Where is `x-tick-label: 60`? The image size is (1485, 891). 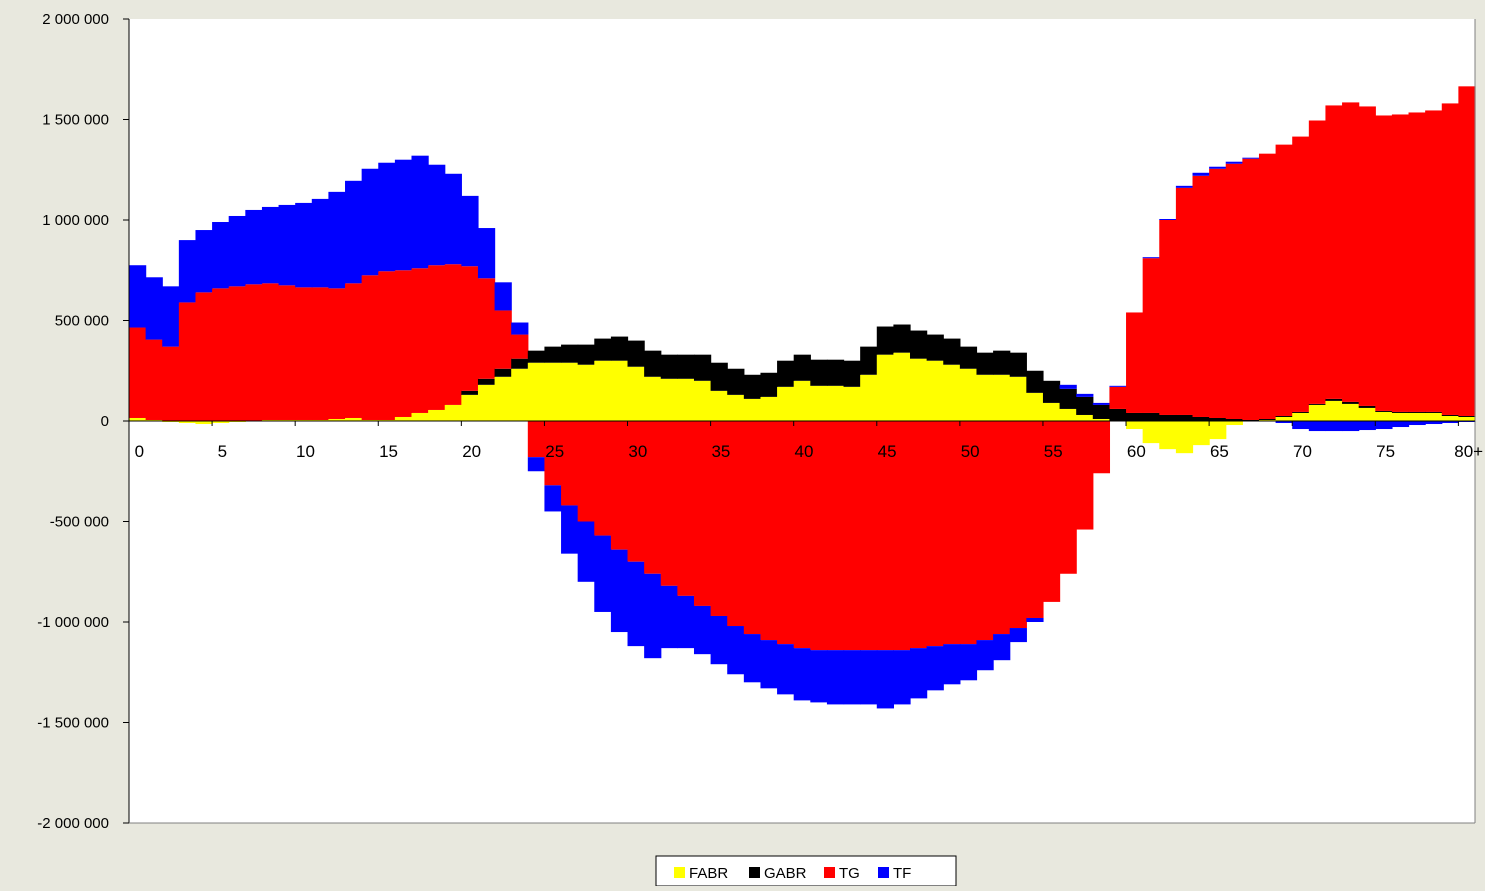 x-tick-label: 60 is located at coordinates (1136, 451).